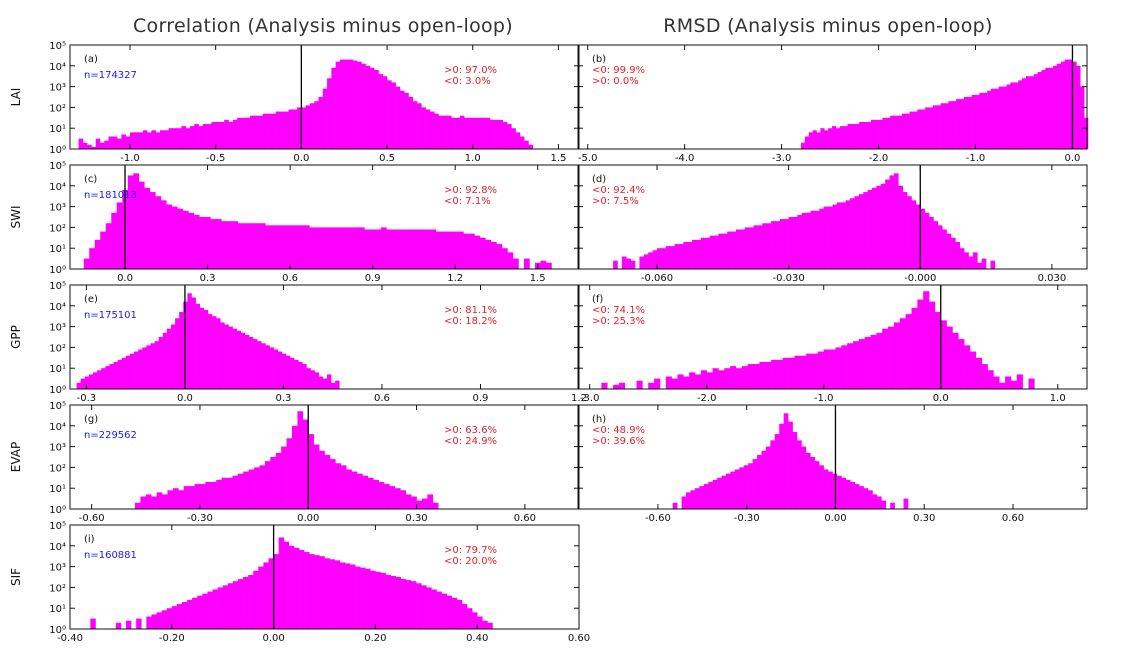  I want to click on y-tick-label: 10⁰, so click(57, 150).